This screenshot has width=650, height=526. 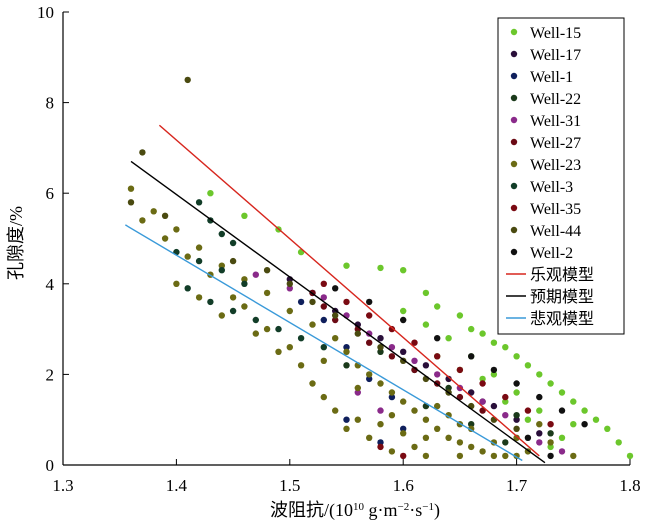 I want to click on y-tick-label: 10, so click(x=45, y=12).